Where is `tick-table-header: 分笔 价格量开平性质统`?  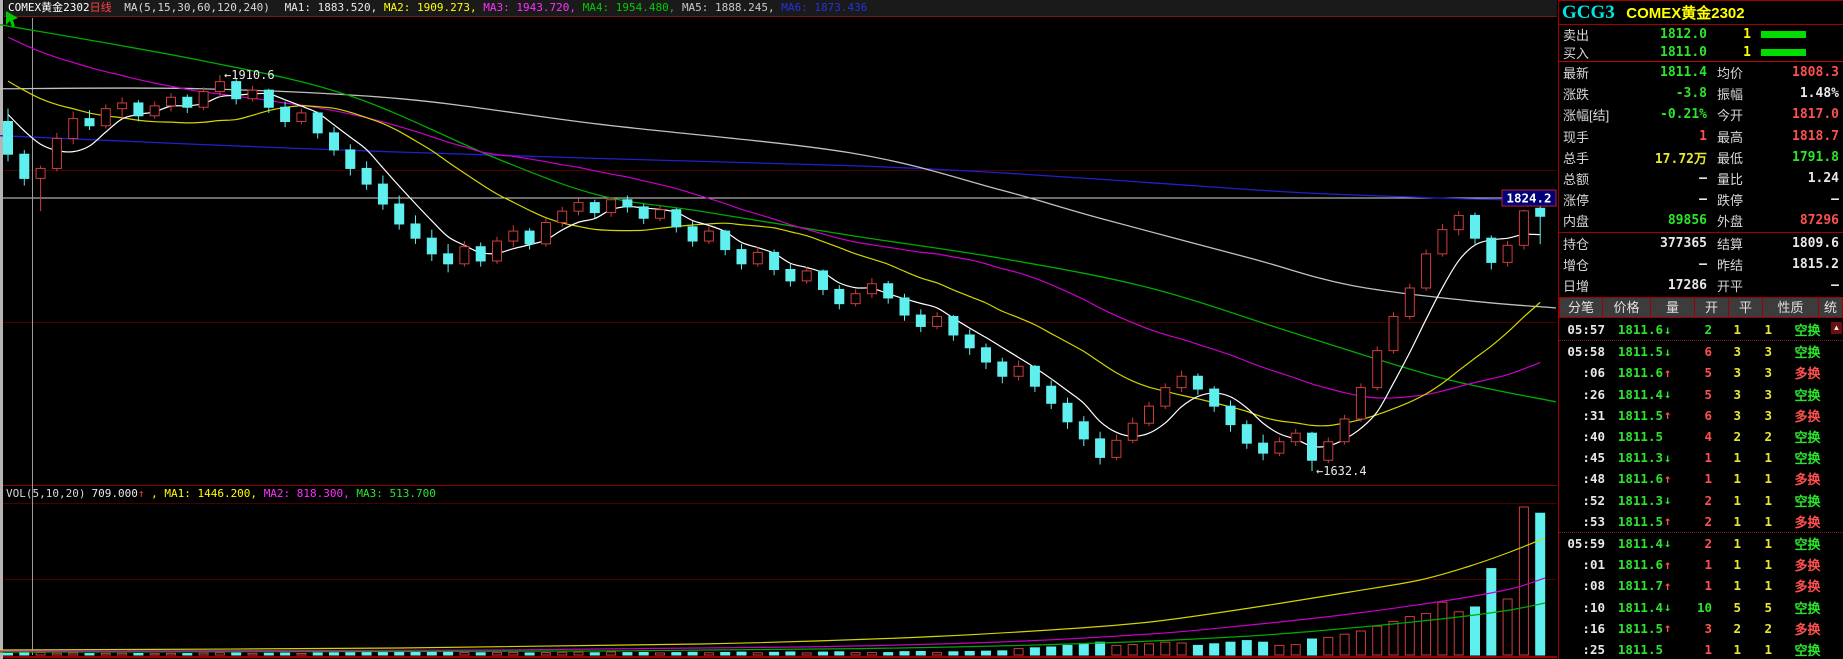 tick-table-header: 分笔 价格量开平性质统 is located at coordinates (1701, 307).